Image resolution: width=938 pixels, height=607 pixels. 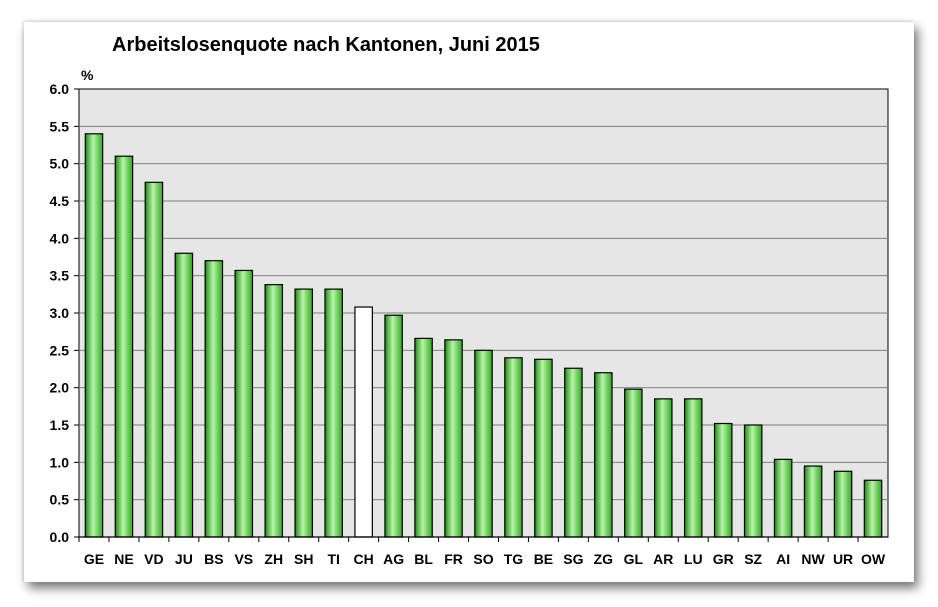 I want to click on x-tick-label: TG, so click(x=514, y=559).